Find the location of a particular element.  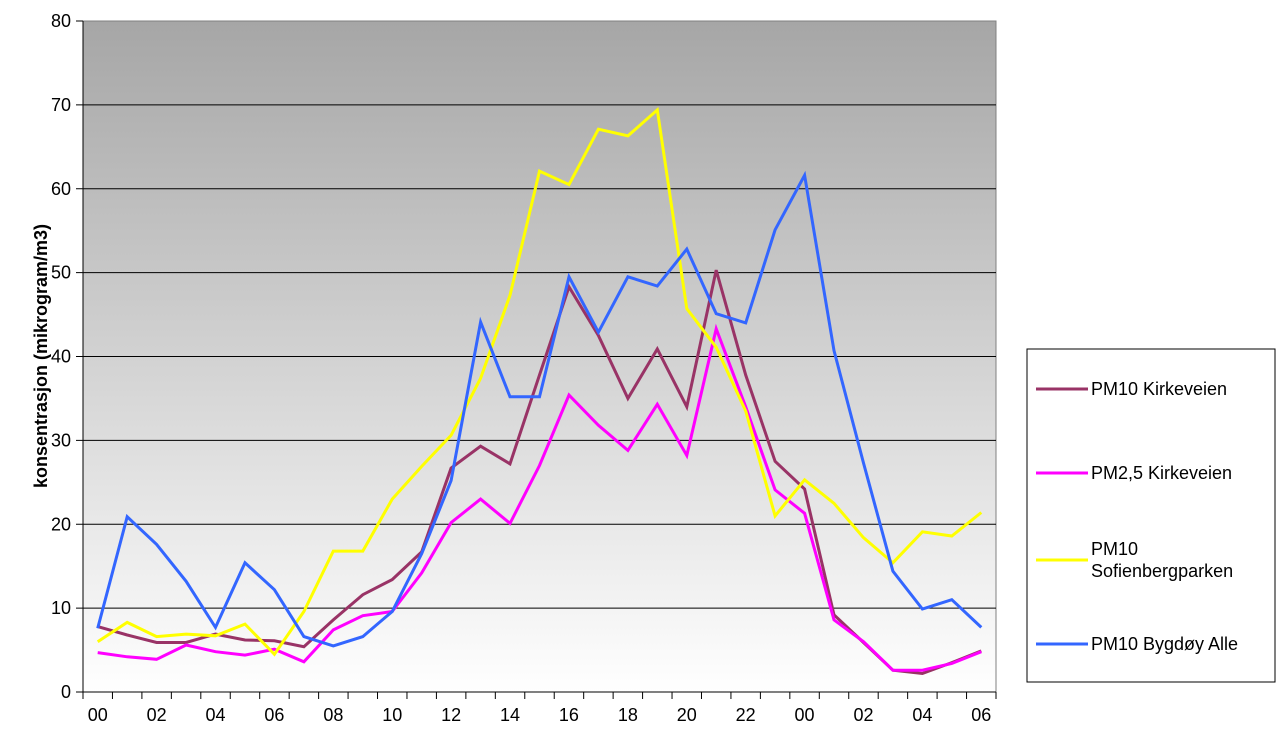

y-tick-label: 0 is located at coordinates (66, 692).